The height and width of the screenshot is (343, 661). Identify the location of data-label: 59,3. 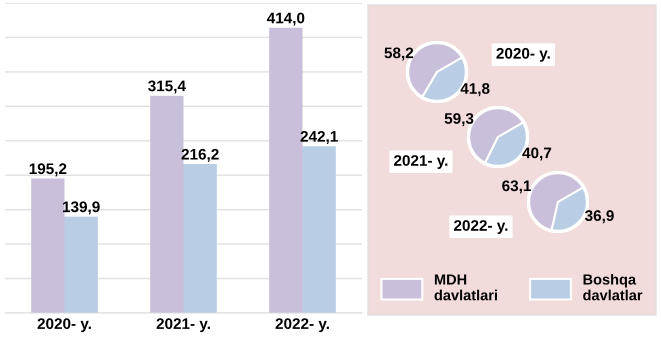
(459, 119).